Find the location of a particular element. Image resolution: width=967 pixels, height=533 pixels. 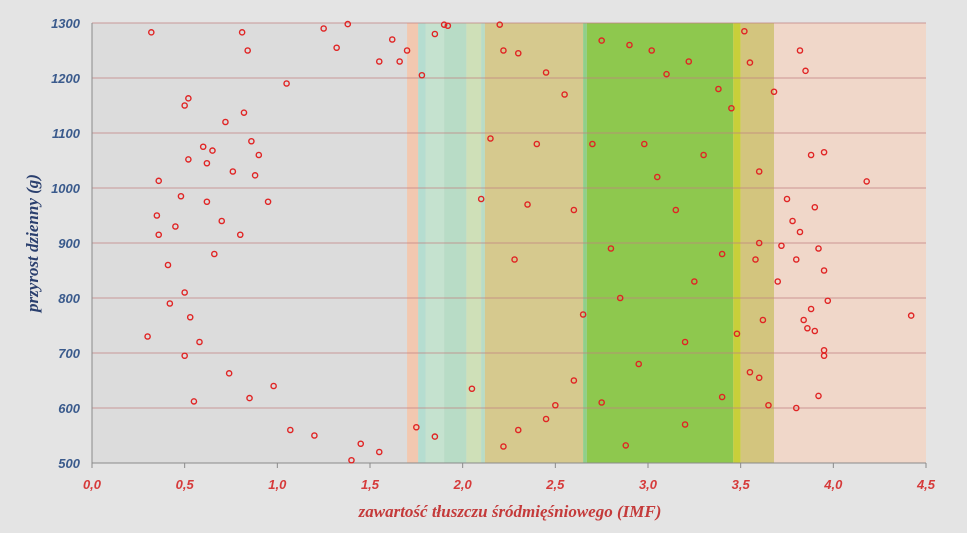

y-tick-label: 600 is located at coordinates (69, 408).